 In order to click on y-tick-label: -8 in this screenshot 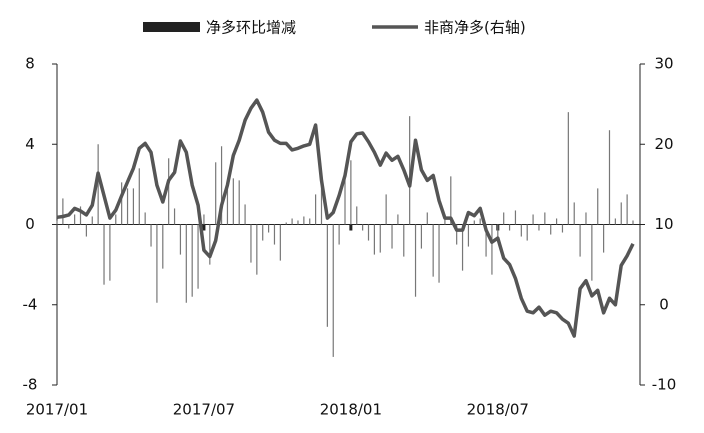, I will do `click(30, 385)`.